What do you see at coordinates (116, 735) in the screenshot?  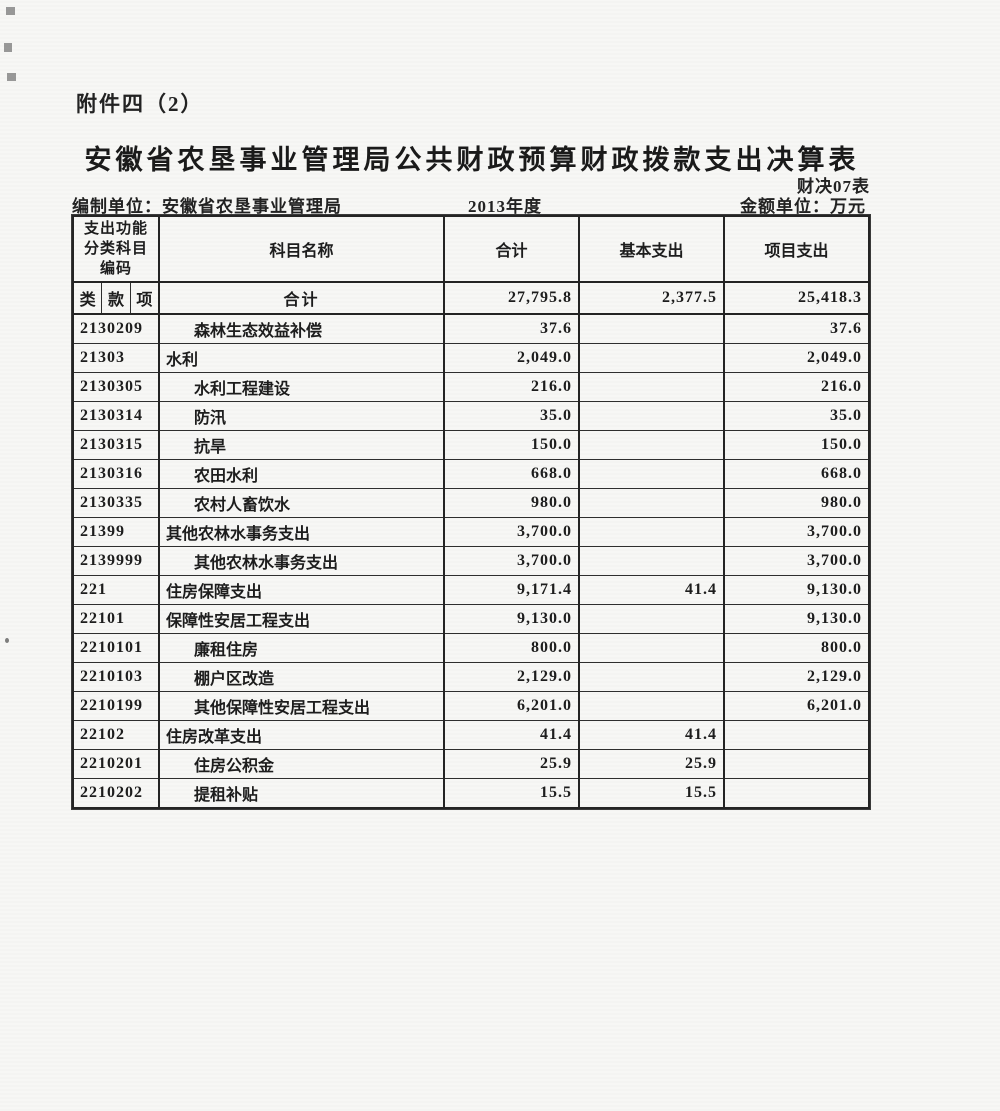 I see `row-code: 22102` at bounding box center [116, 735].